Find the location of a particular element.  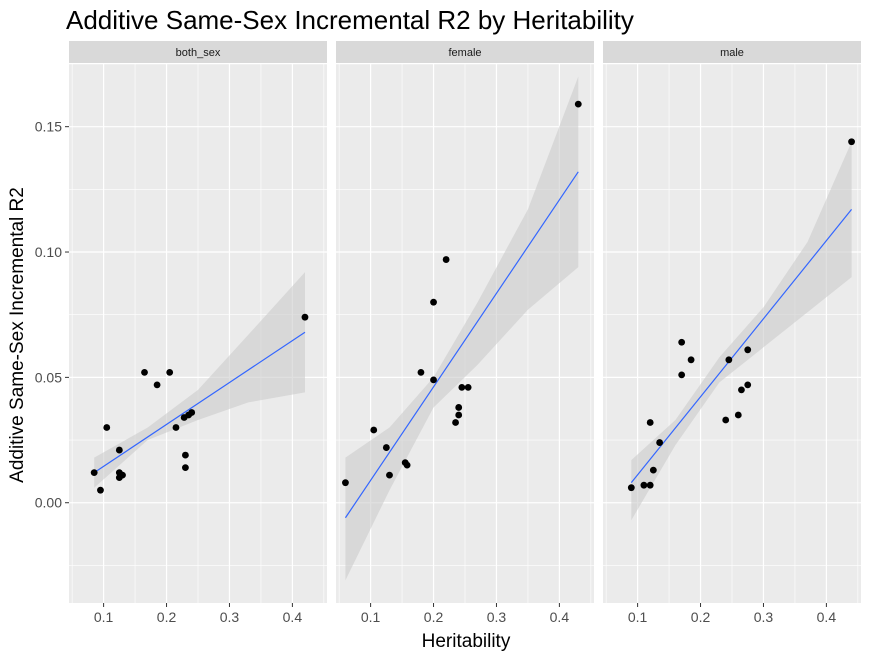

y-tick-label: 0.10 is located at coordinates (48, 252).